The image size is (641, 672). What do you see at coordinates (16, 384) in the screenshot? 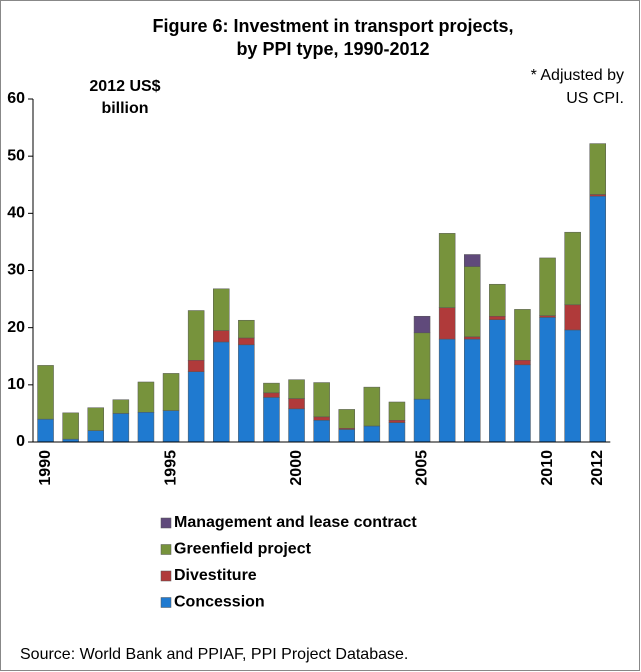
I see `y-tick-label: 10` at bounding box center [16, 384].